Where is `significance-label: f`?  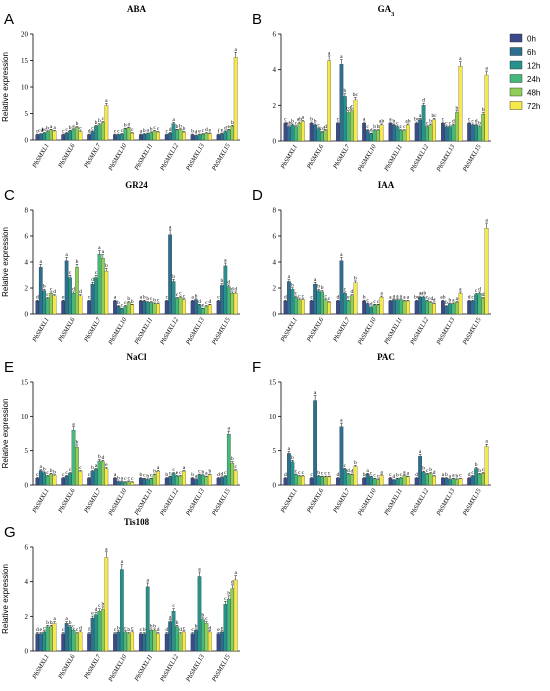 significance-label: f is located at coordinates (219, 131).